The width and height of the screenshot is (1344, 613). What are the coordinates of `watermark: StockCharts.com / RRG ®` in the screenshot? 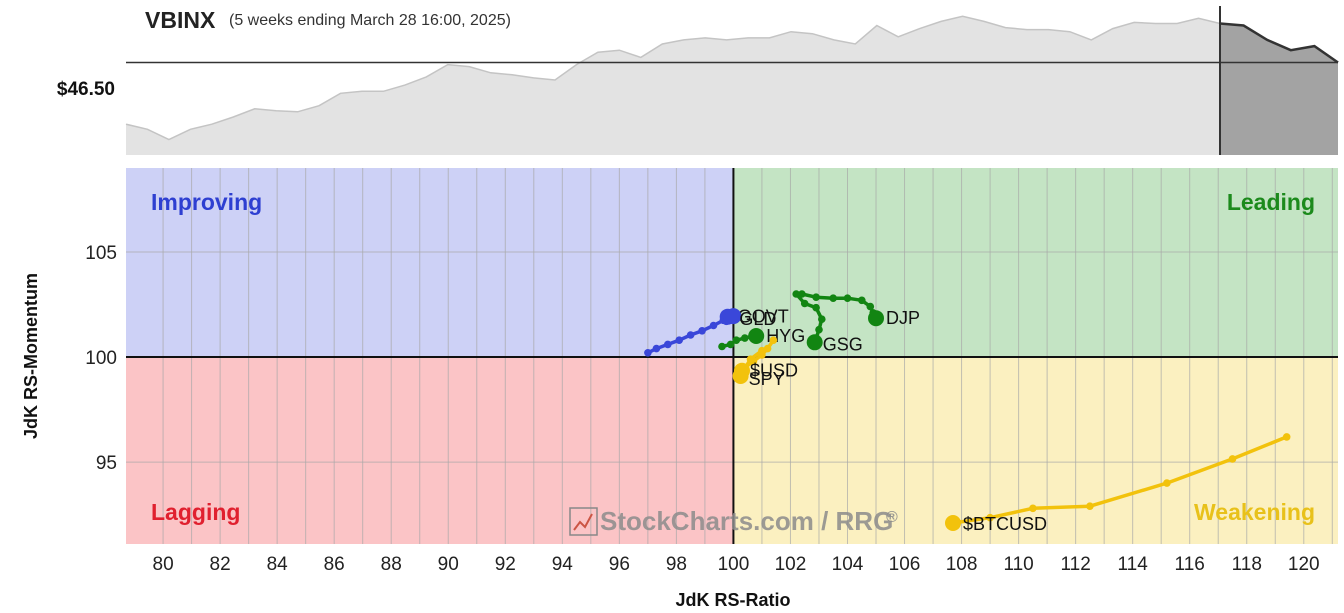 It's located at (733, 521).